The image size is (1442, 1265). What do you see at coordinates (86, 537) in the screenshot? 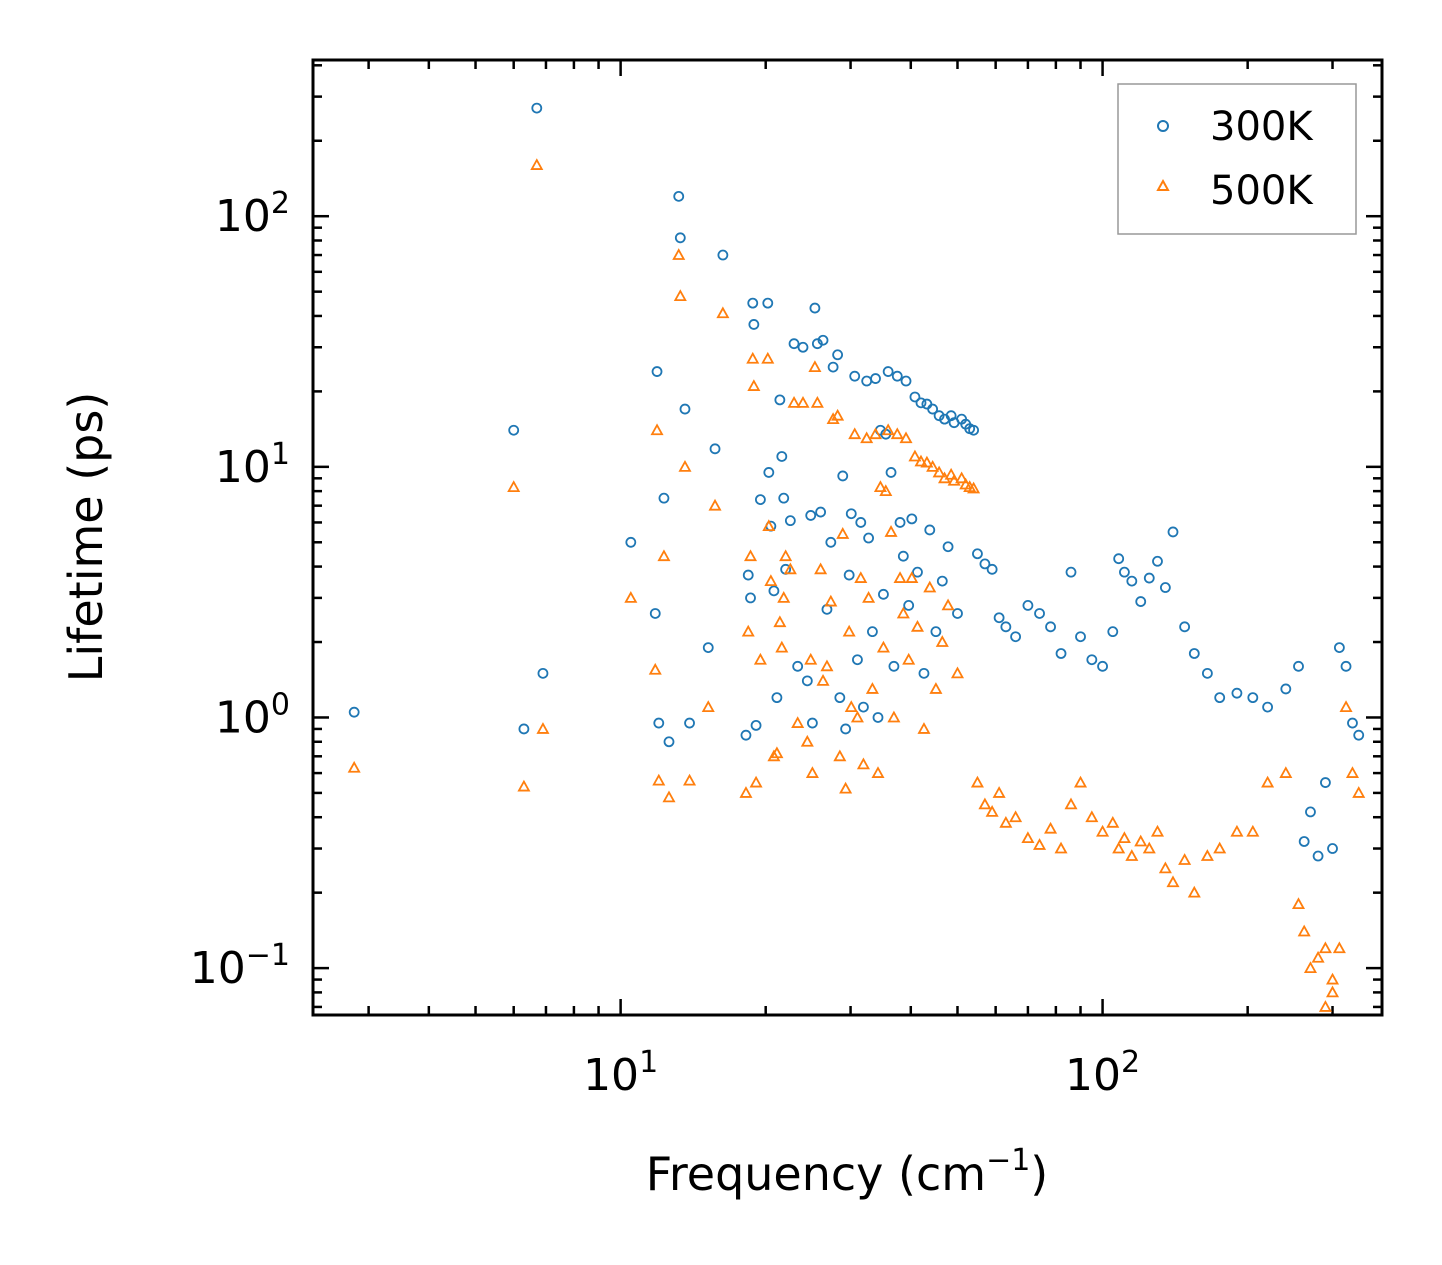
I see `y-axis-label: Lifetime (ps)` at bounding box center [86, 537].